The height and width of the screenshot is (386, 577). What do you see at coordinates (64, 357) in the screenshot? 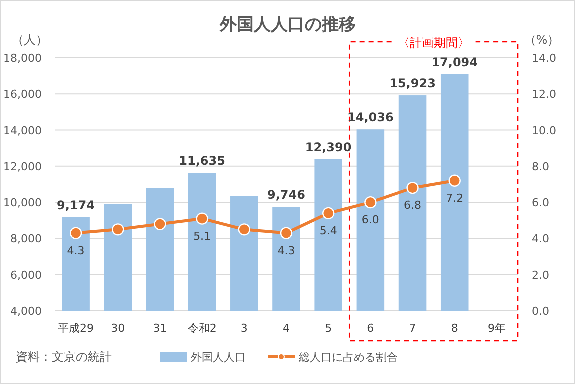
I see `text: 資料：文京の統計` at bounding box center [64, 357].